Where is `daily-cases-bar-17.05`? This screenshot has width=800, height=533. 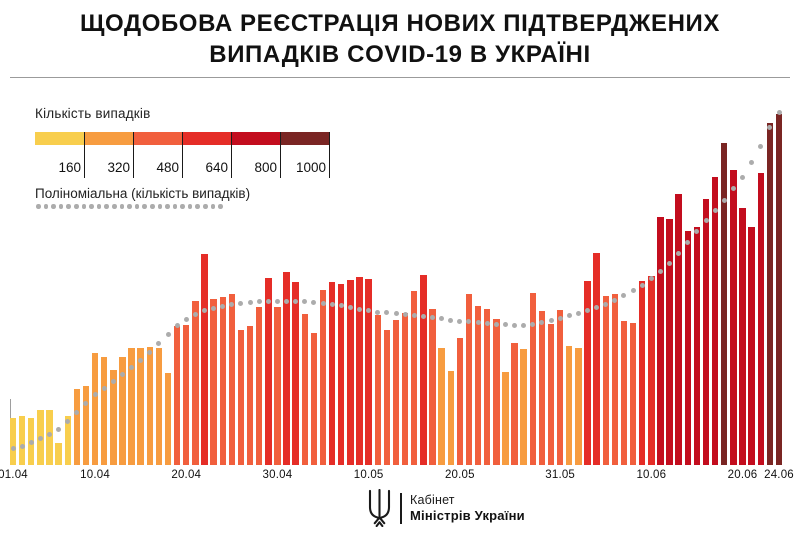
daily-cases-bar-17.05 is located at coordinates (432, 387).